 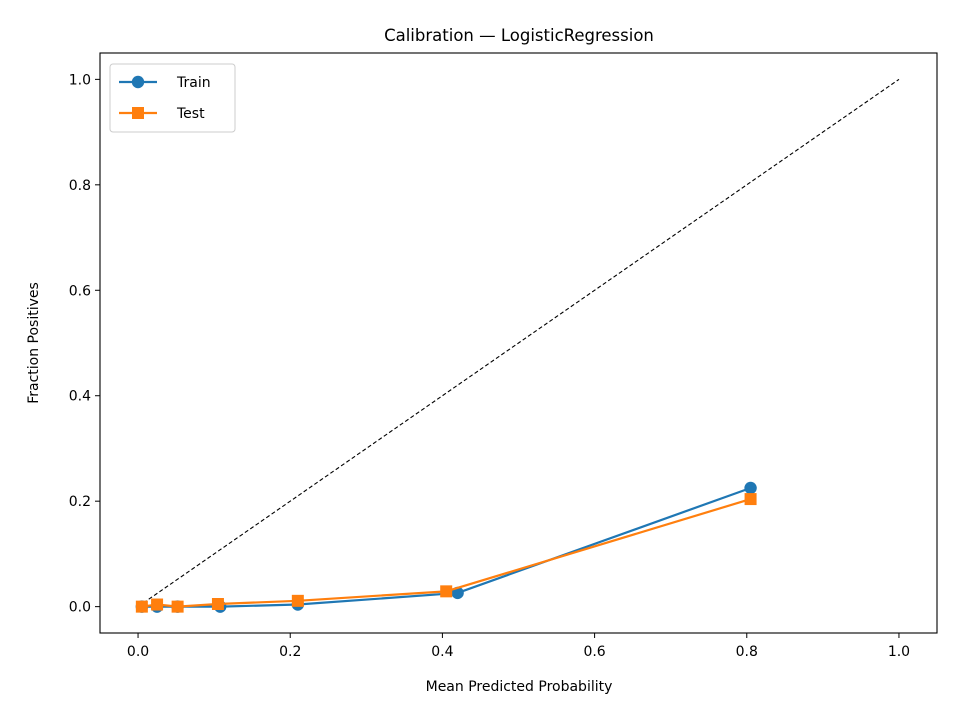 I want to click on train-legend-label: Train, so click(x=193, y=83).